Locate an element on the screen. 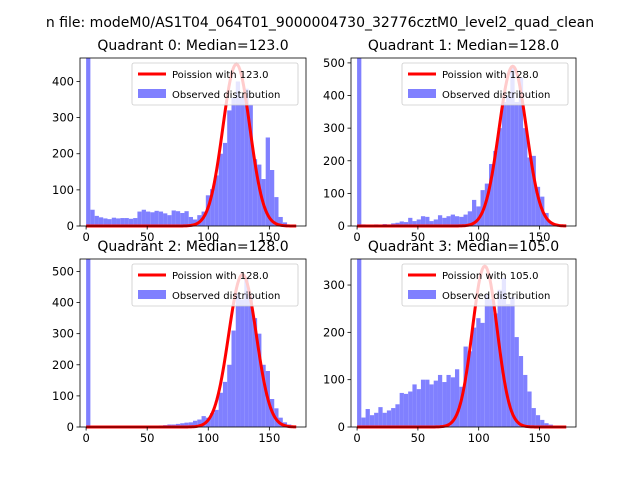 The height and width of the screenshot is (480, 640). legend-bar-swatch is located at coordinates (422, 93).